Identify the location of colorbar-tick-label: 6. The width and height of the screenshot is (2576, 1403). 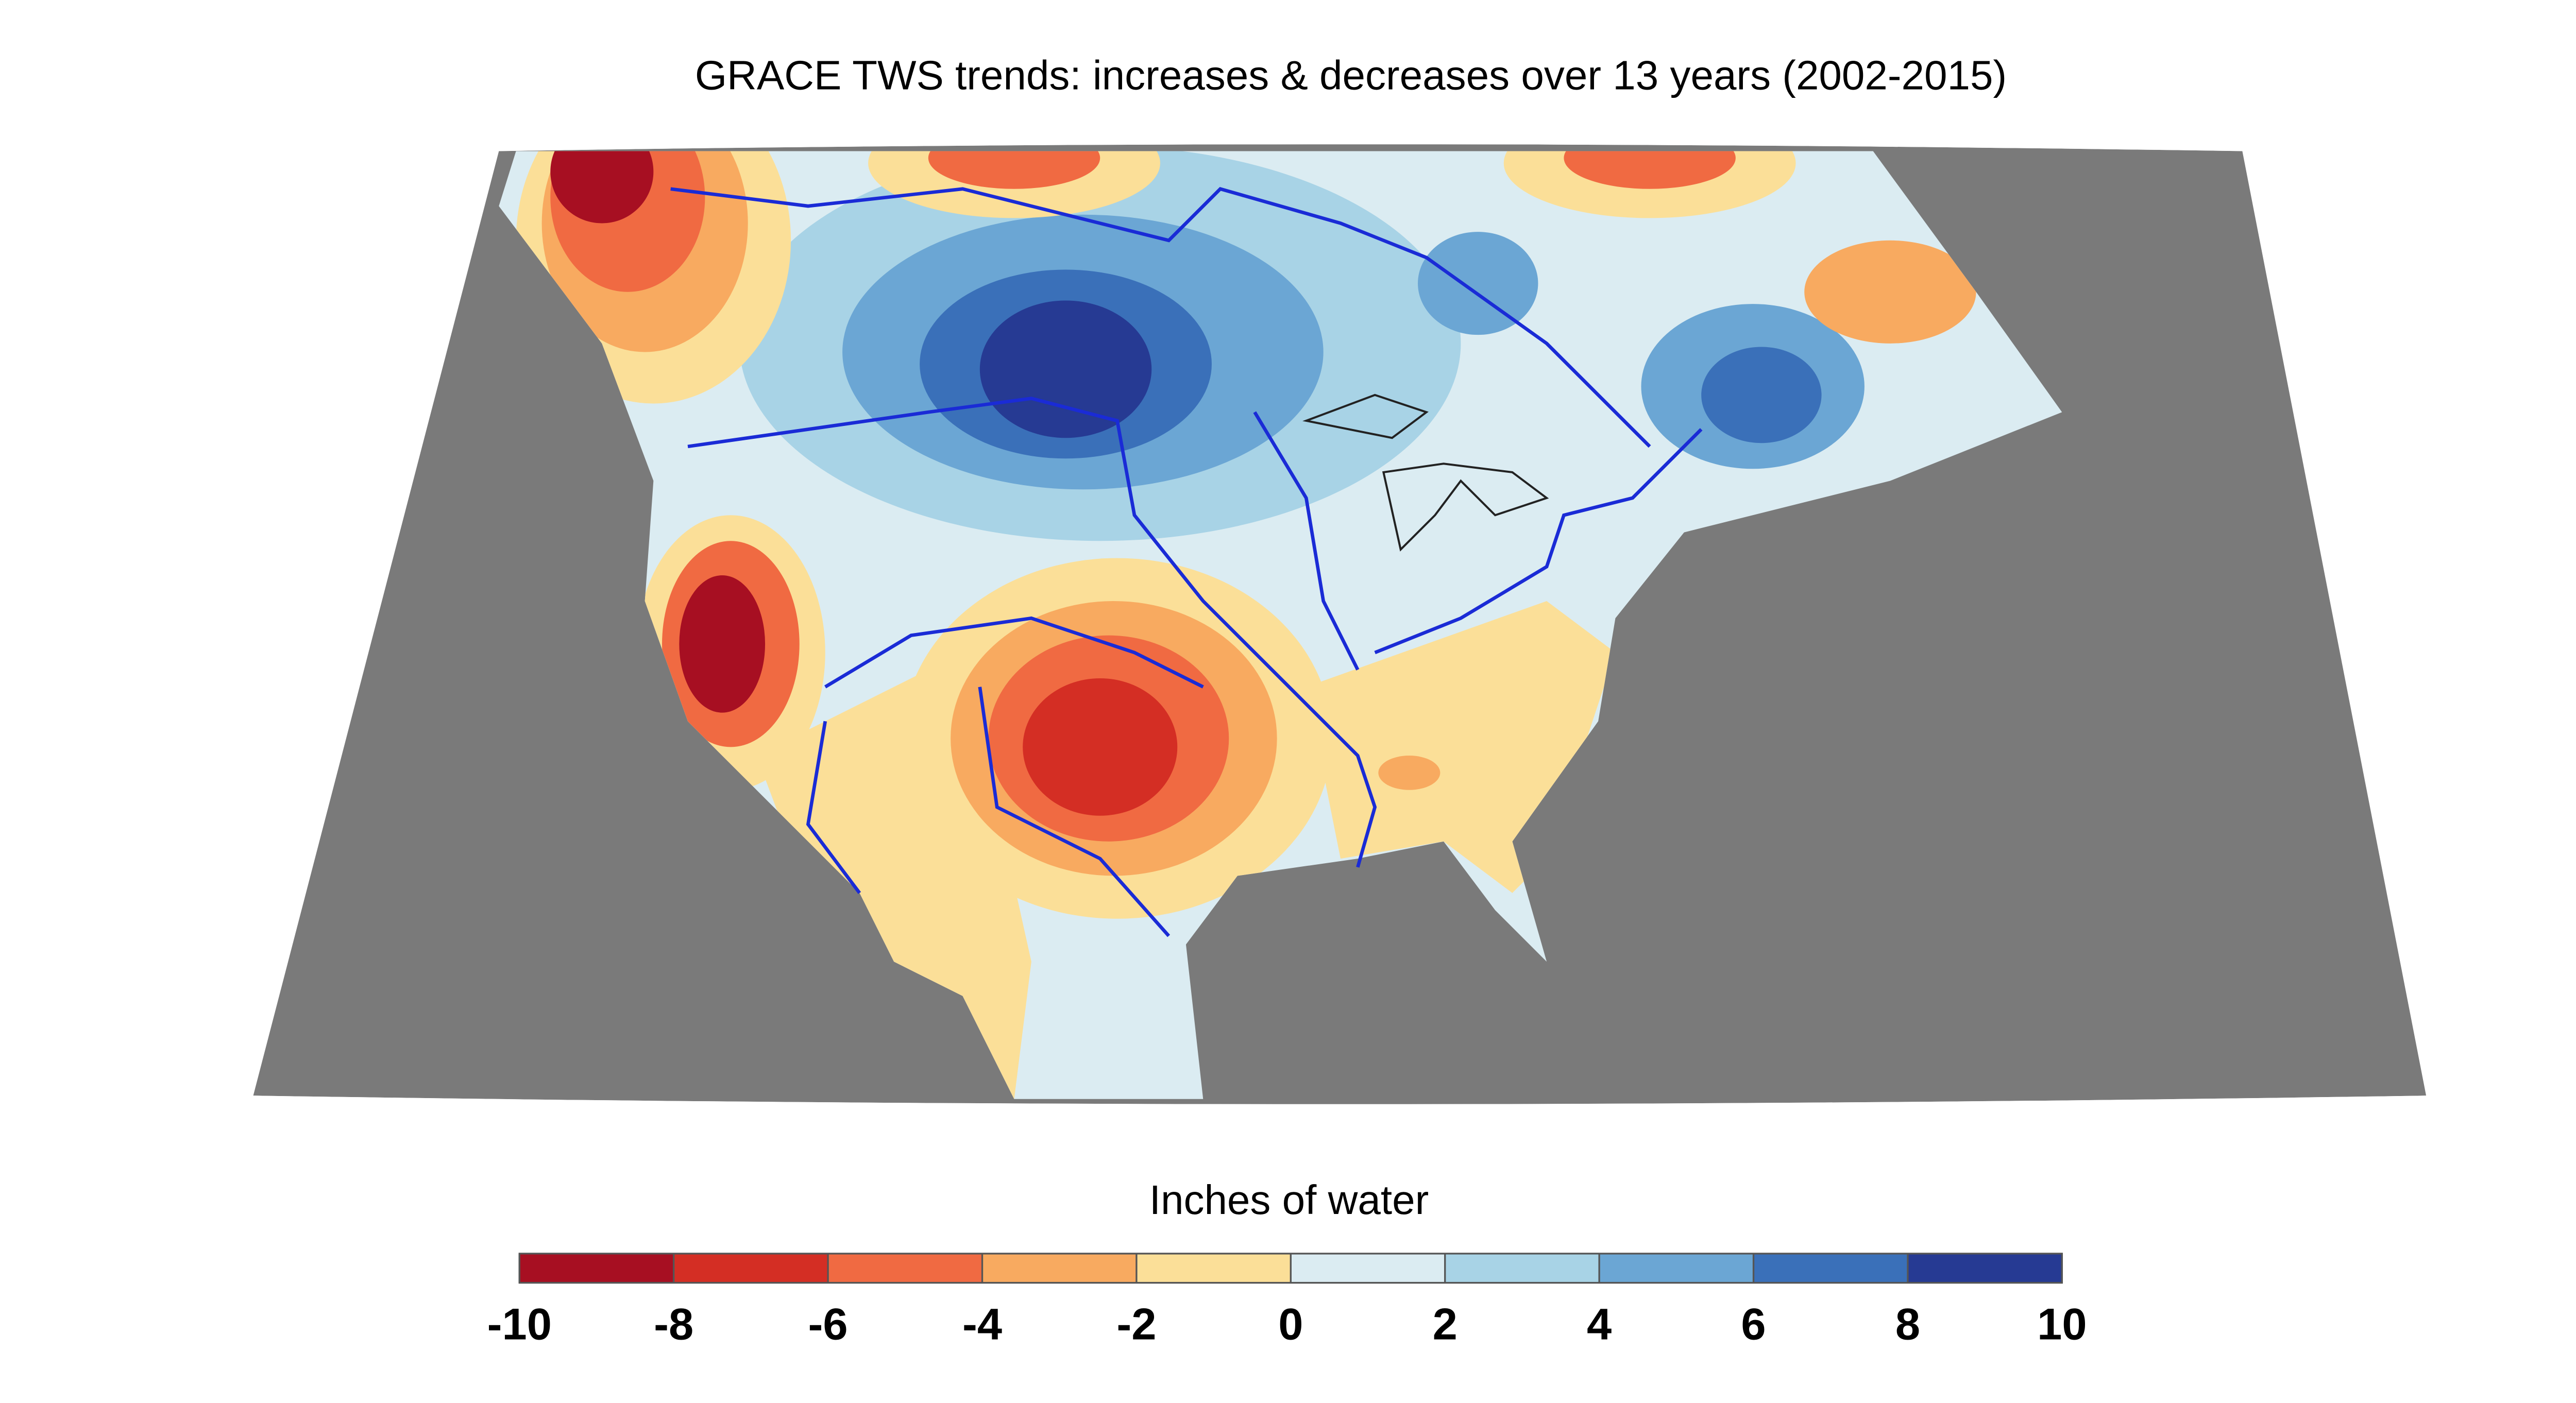
(1754, 1324).